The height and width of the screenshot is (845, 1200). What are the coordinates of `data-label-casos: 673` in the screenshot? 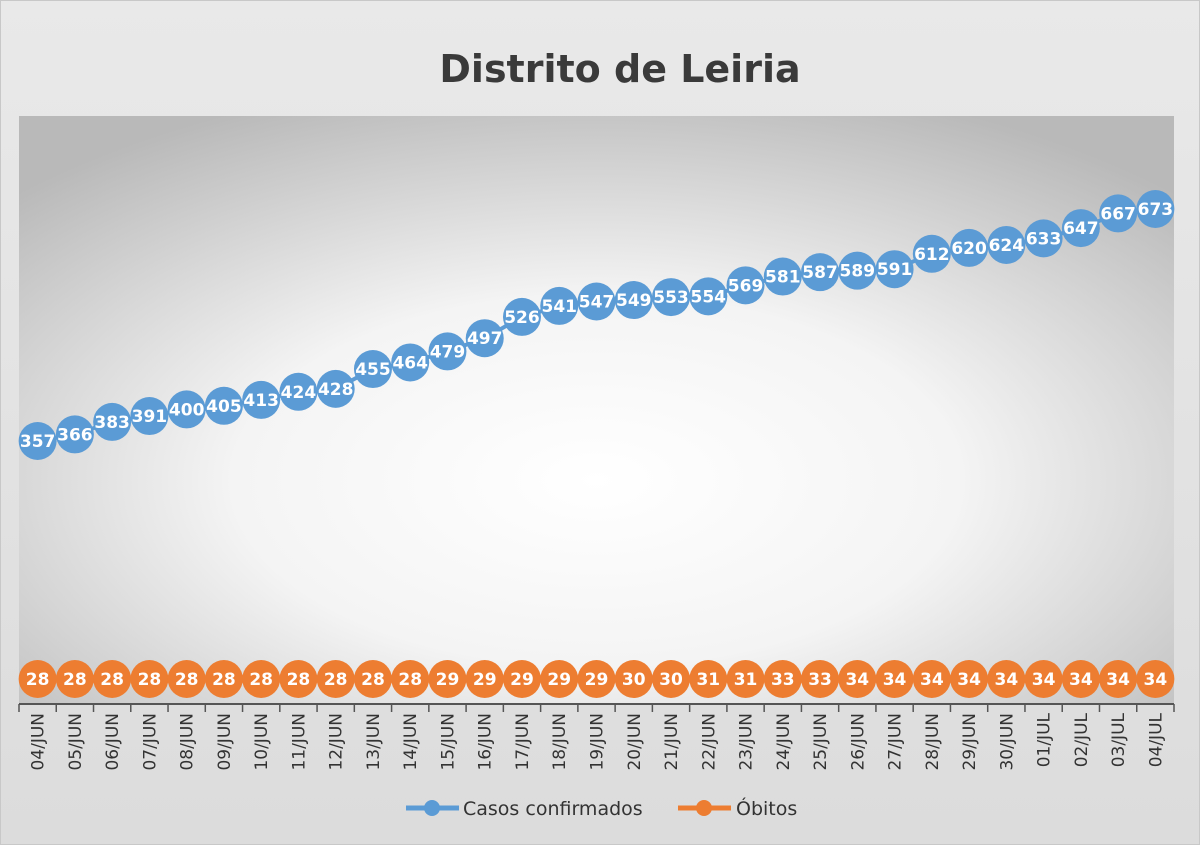 It's located at (1156, 210).